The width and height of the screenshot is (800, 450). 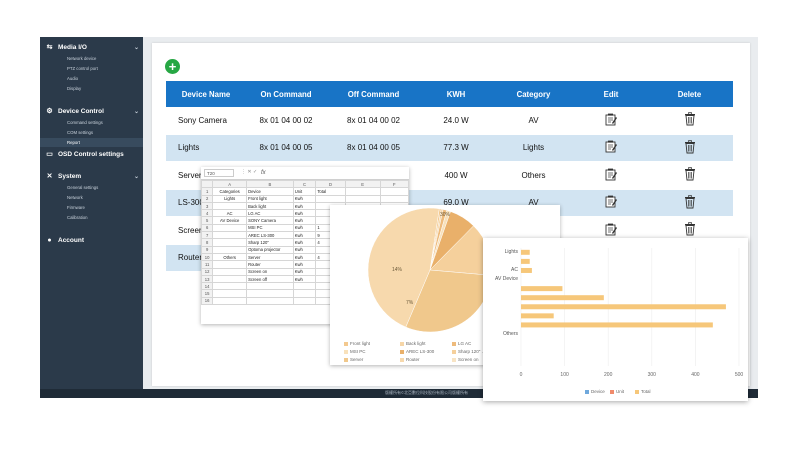 I want to click on sidebar-item-firmware: Firmware, so click(x=76, y=207).